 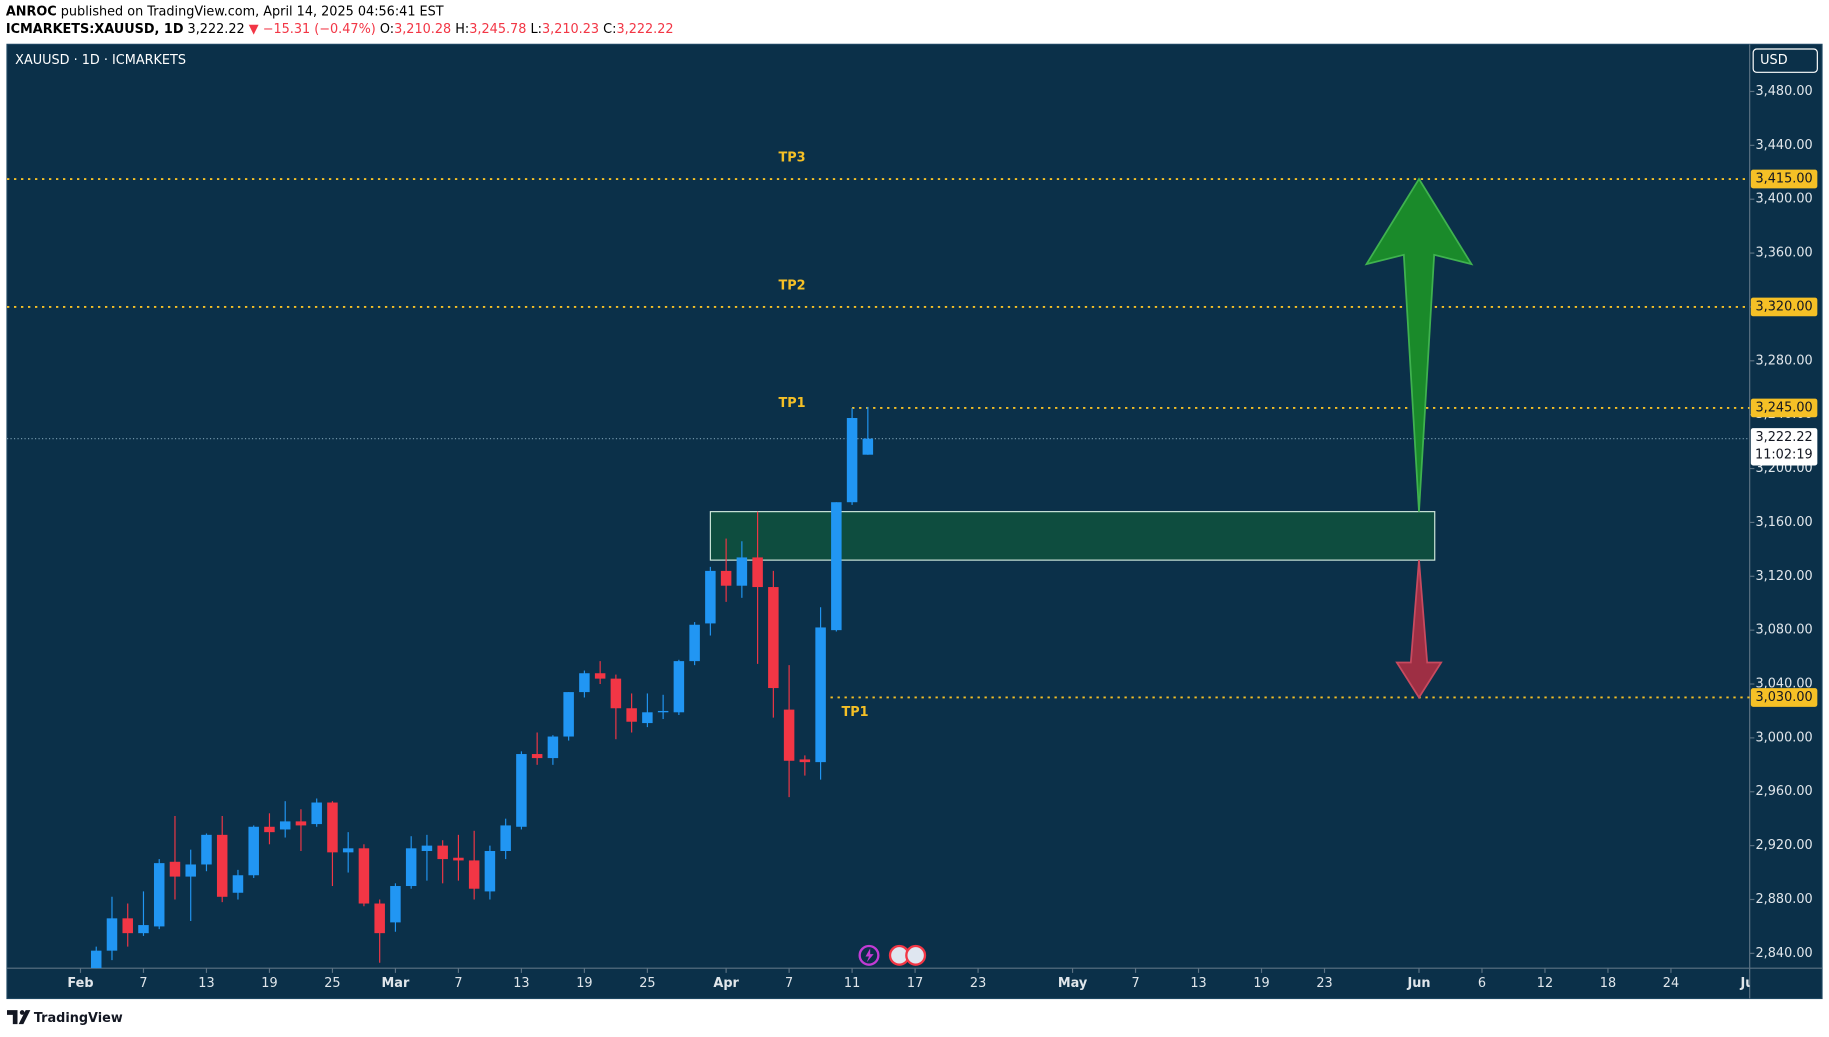 I want to click on x-tick-label: 12, so click(x=1545, y=983).